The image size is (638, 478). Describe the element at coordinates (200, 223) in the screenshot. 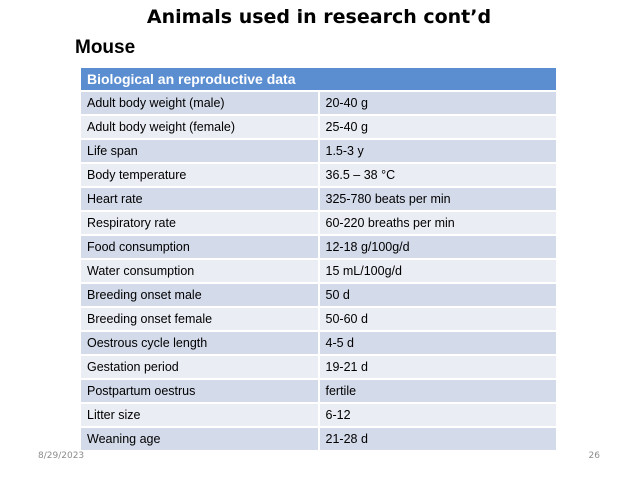

I see `param-cell: Respiratory rate` at that location.